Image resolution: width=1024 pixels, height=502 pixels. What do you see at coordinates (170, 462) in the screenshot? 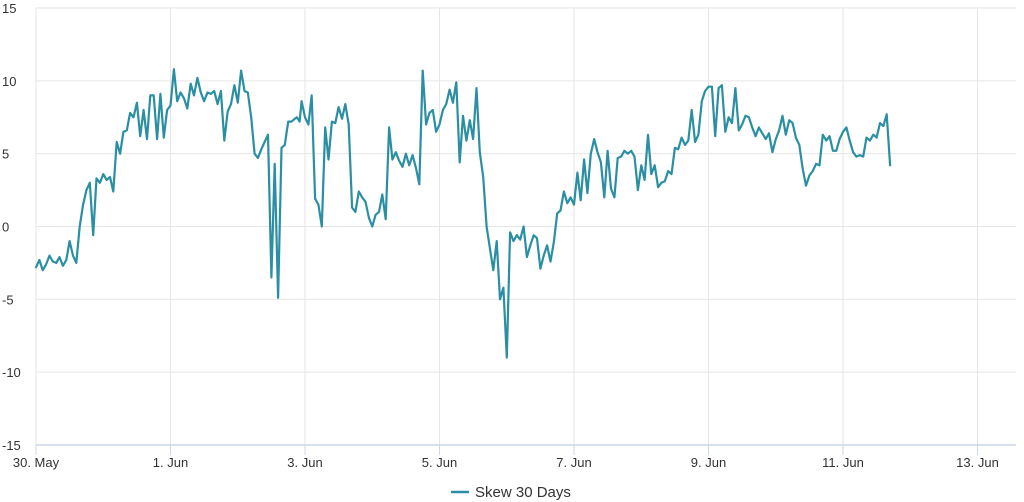
I see `x-tick-label: 1. Jun` at bounding box center [170, 462].